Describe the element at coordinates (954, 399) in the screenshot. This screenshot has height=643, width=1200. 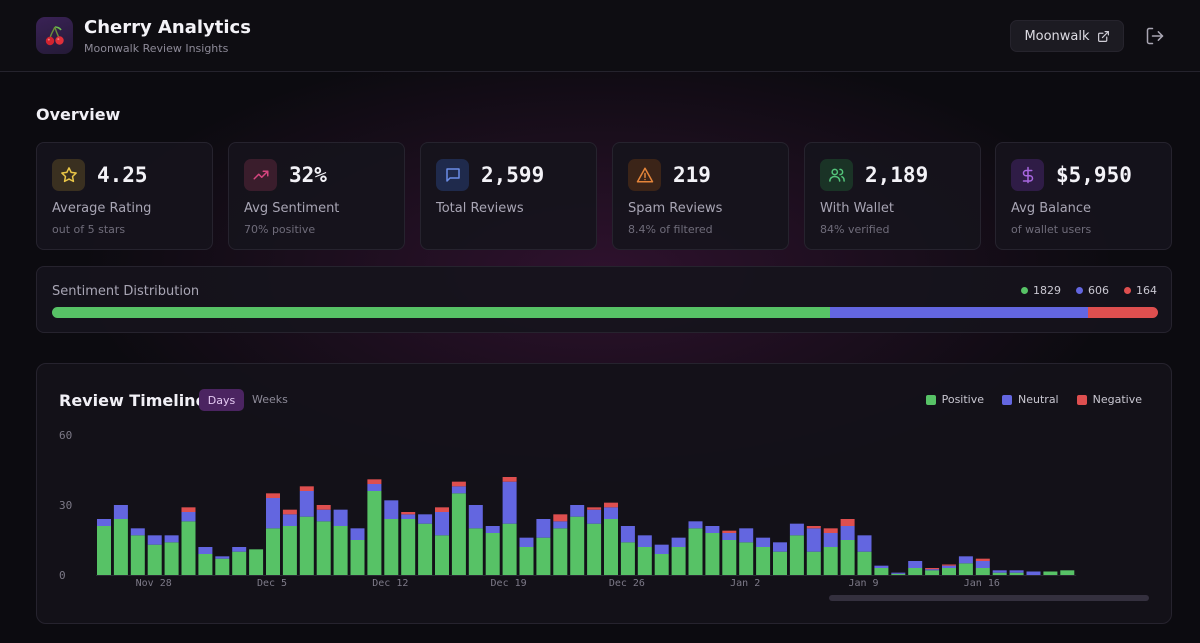
I see `legend-positive: Positive` at that location.